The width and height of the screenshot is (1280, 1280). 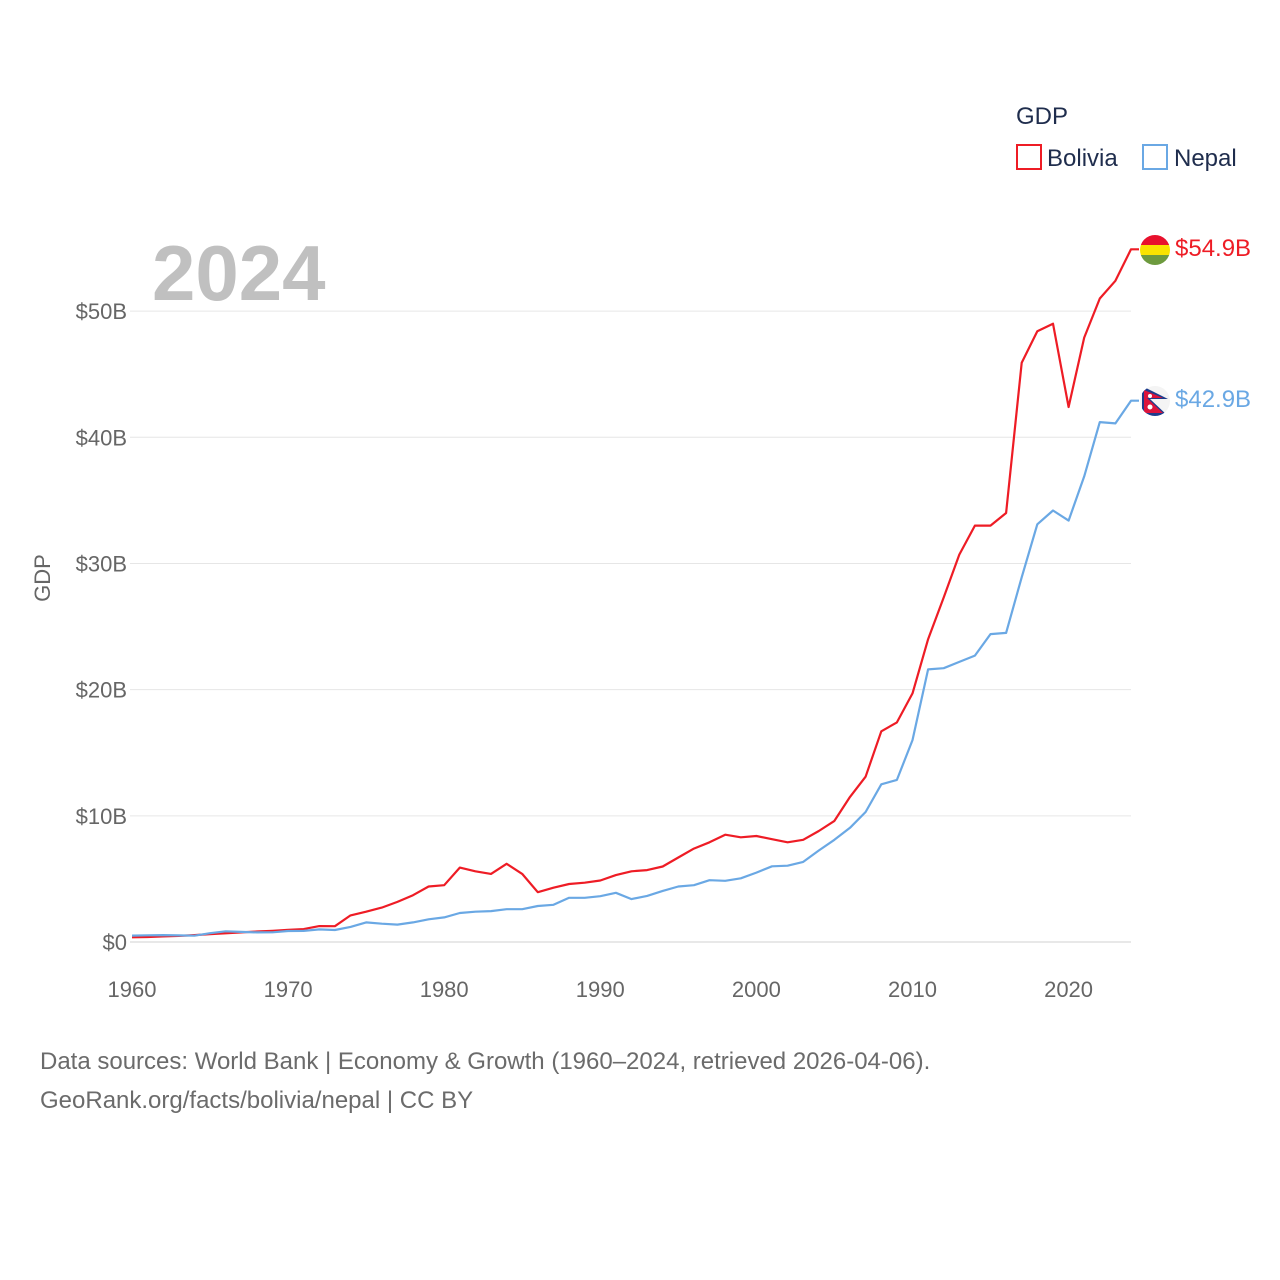 I want to click on x-tick-label: 1960, so click(x=132, y=989).